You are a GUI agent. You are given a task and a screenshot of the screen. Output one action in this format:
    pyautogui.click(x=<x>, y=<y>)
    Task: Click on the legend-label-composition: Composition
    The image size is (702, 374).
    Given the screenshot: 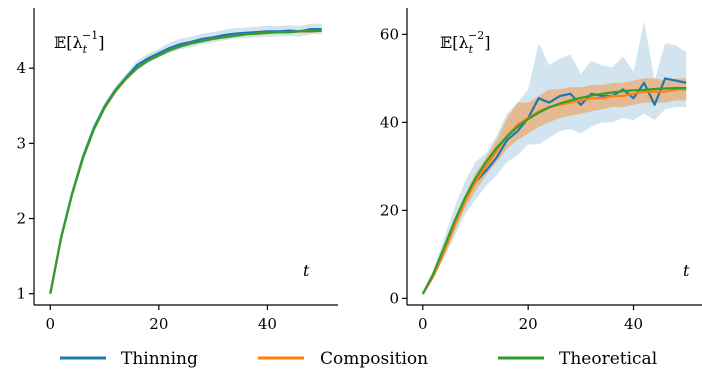 What is the action you would take?
    pyautogui.click(x=374, y=359)
    